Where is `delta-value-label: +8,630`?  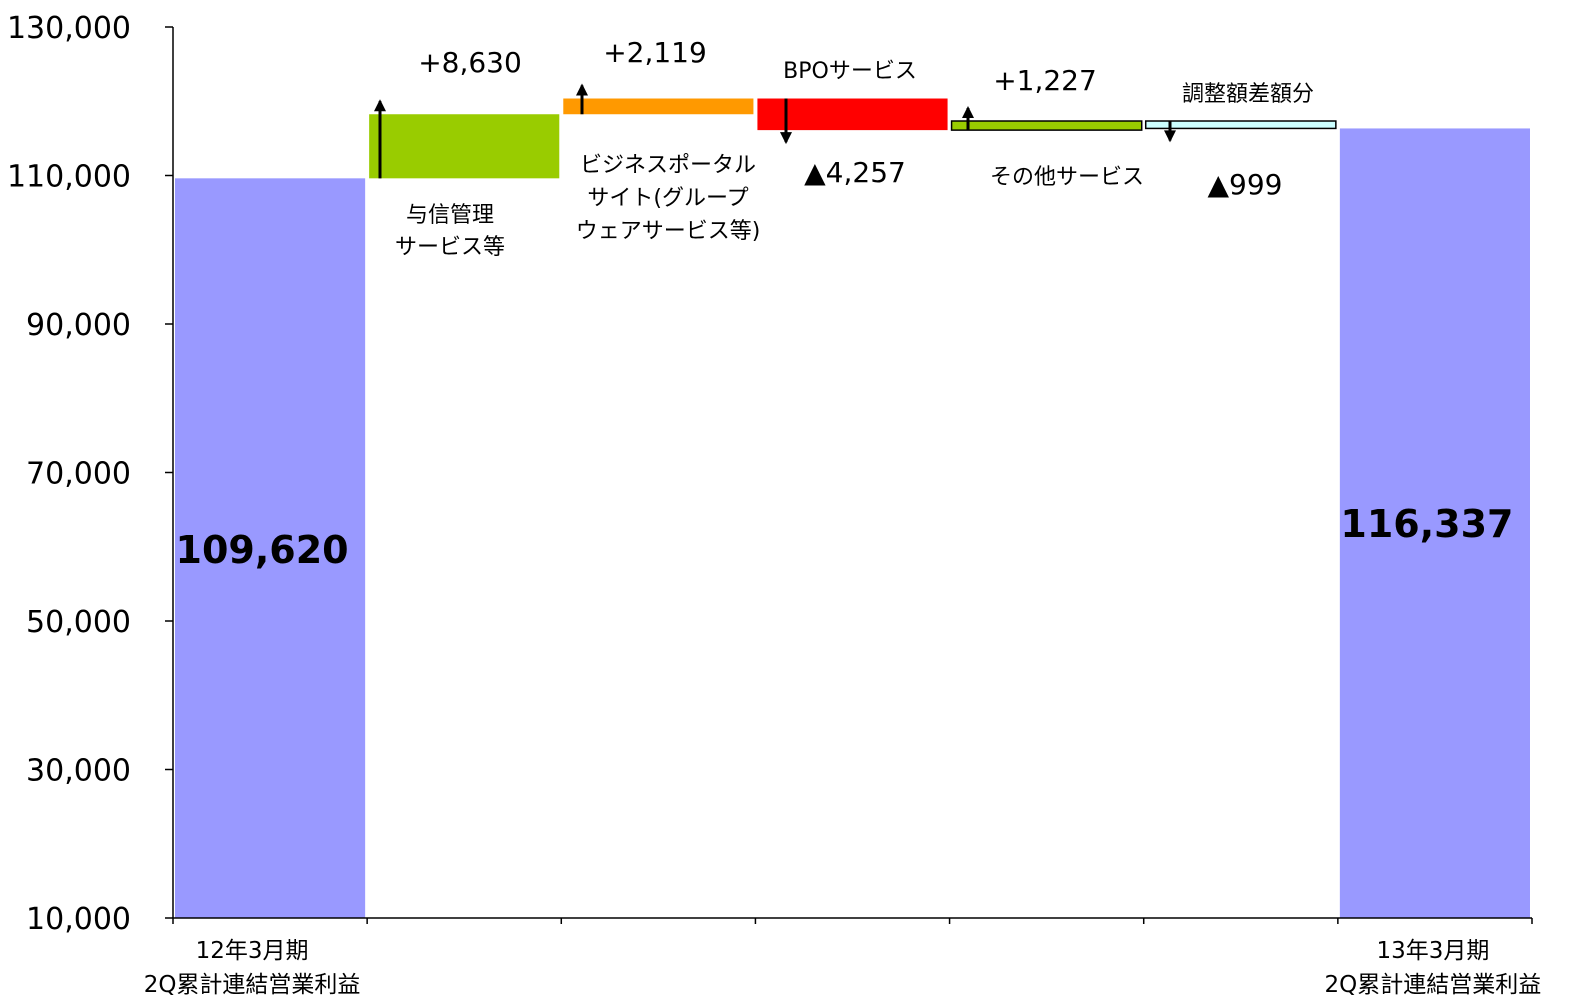
delta-value-label: +8,630 is located at coordinates (470, 62).